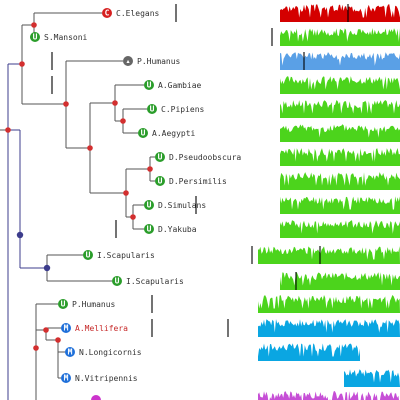 Image resolution: width=400 pixels, height=400 pixels. Describe the element at coordinates (198, 181) in the screenshot. I see `taxon-label: D.Persimilis` at that location.